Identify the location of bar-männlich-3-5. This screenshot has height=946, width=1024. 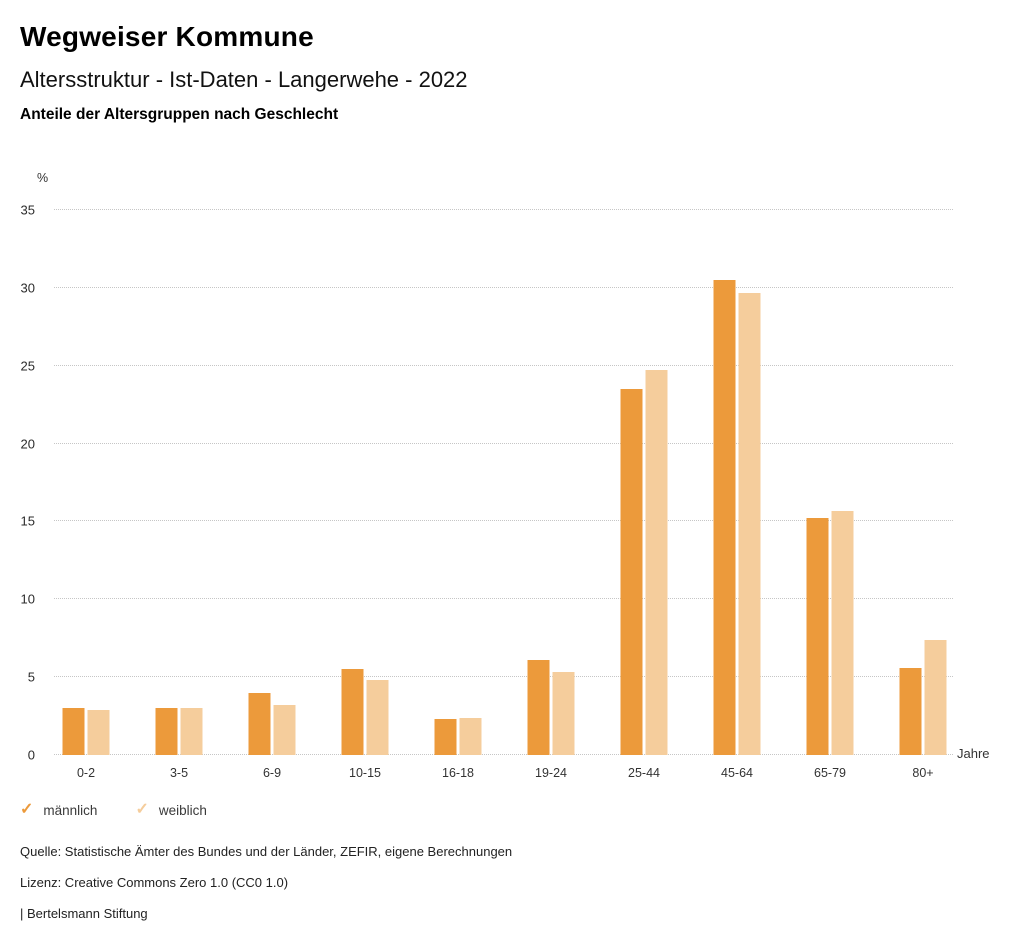
(166, 731).